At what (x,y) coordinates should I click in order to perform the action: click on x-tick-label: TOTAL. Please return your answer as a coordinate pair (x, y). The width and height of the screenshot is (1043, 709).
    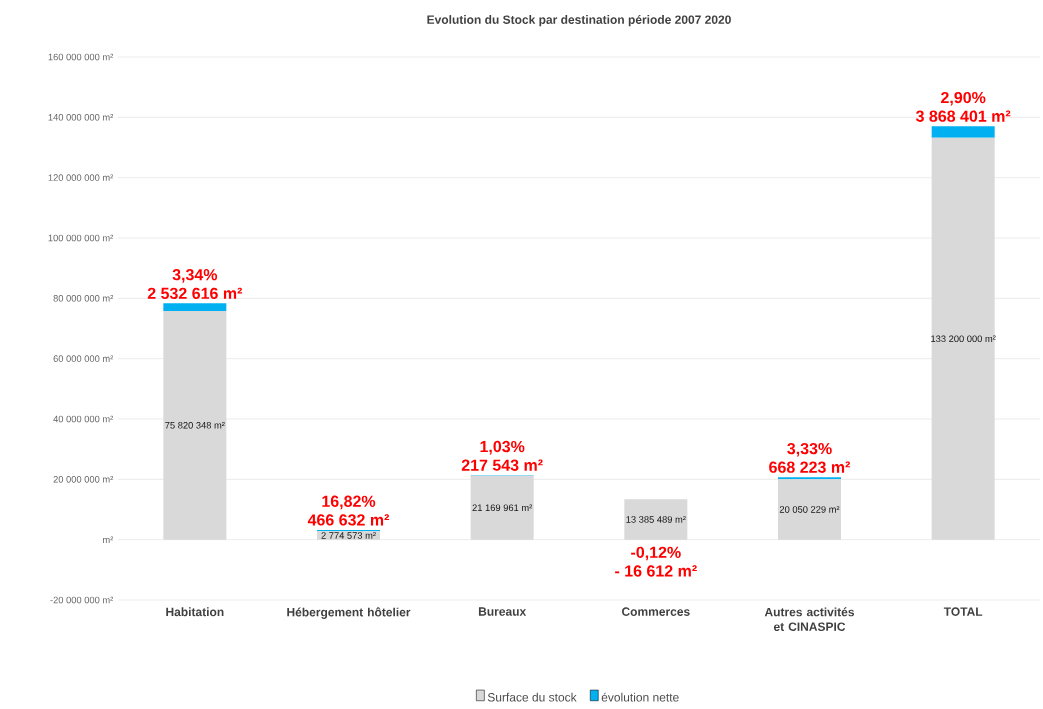
    Looking at the image, I should click on (963, 611).